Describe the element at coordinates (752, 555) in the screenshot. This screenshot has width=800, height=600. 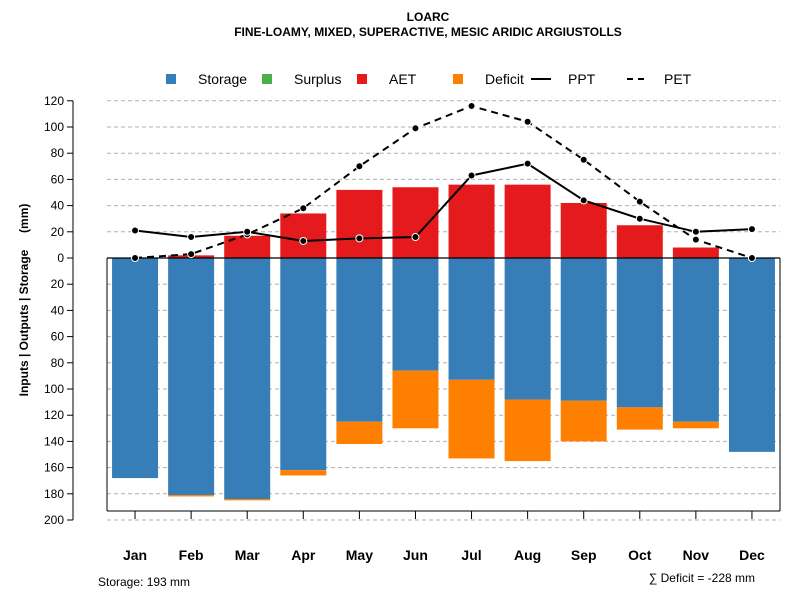
I see `x-tick-label-dec: Dec` at that location.